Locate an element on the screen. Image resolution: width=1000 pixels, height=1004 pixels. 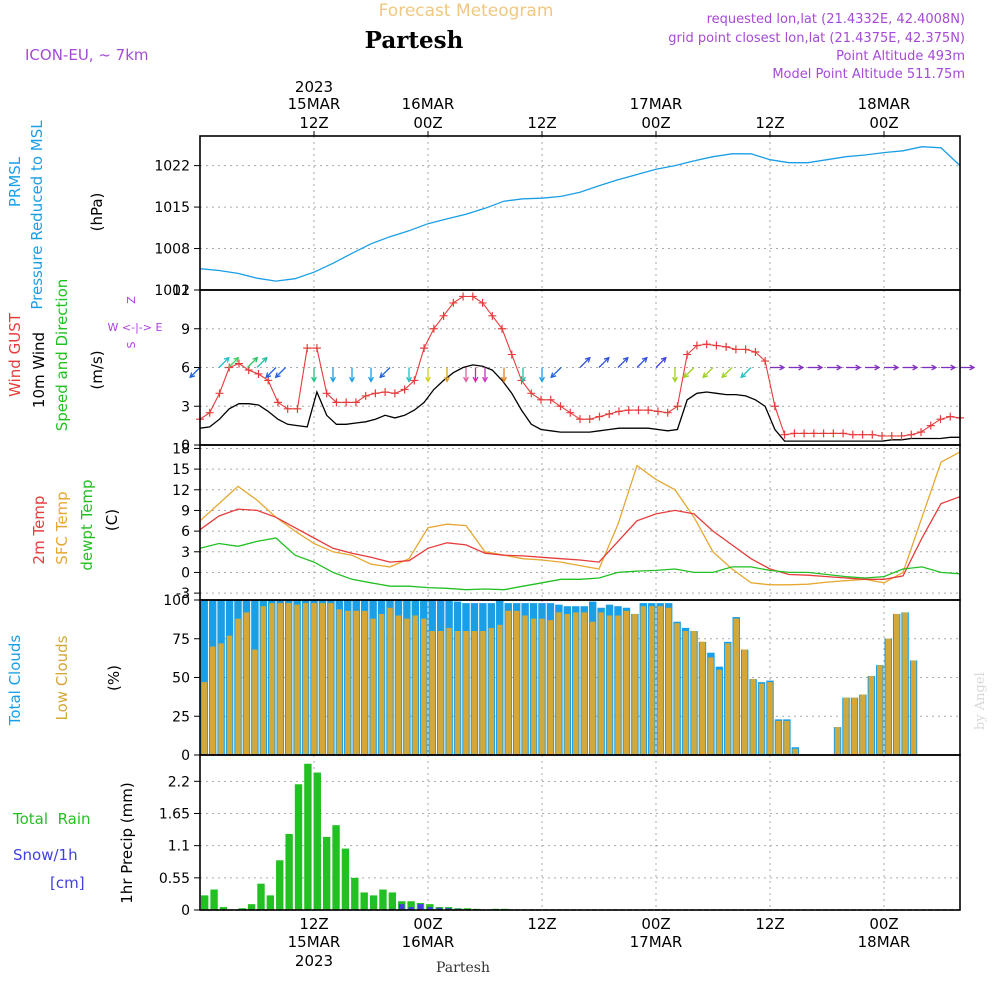
hour-label-top: 12Z is located at coordinates (769, 123).